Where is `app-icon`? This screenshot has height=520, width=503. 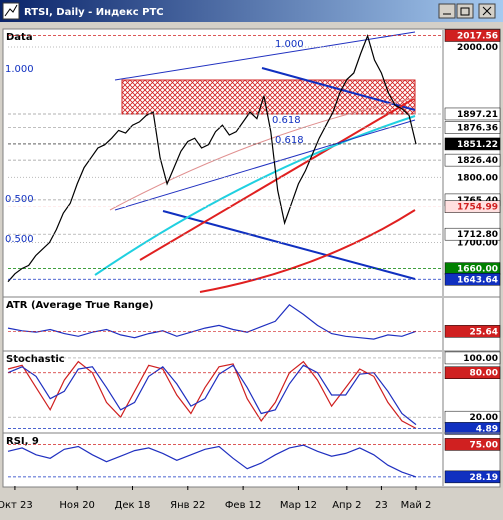 app-icon is located at coordinates (11, 11).